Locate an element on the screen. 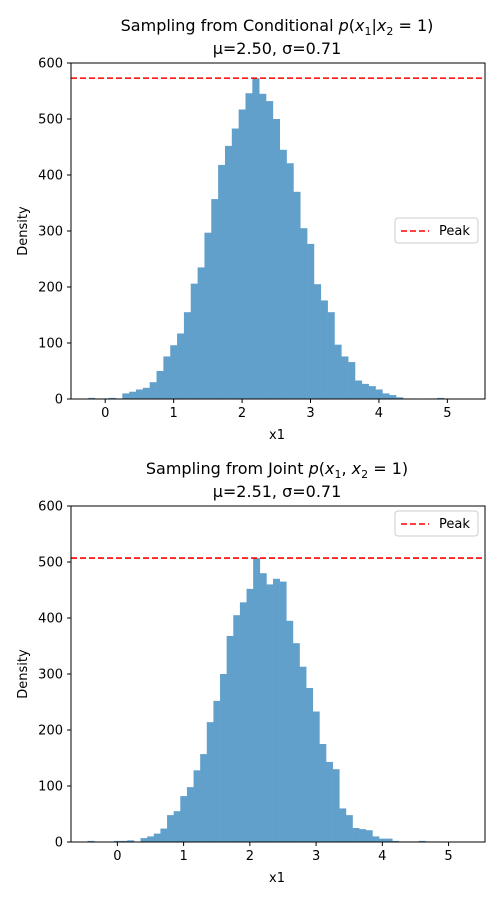 The height and width of the screenshot is (900, 500). chart-1-y-tick-label: 300 is located at coordinates (50, 232).